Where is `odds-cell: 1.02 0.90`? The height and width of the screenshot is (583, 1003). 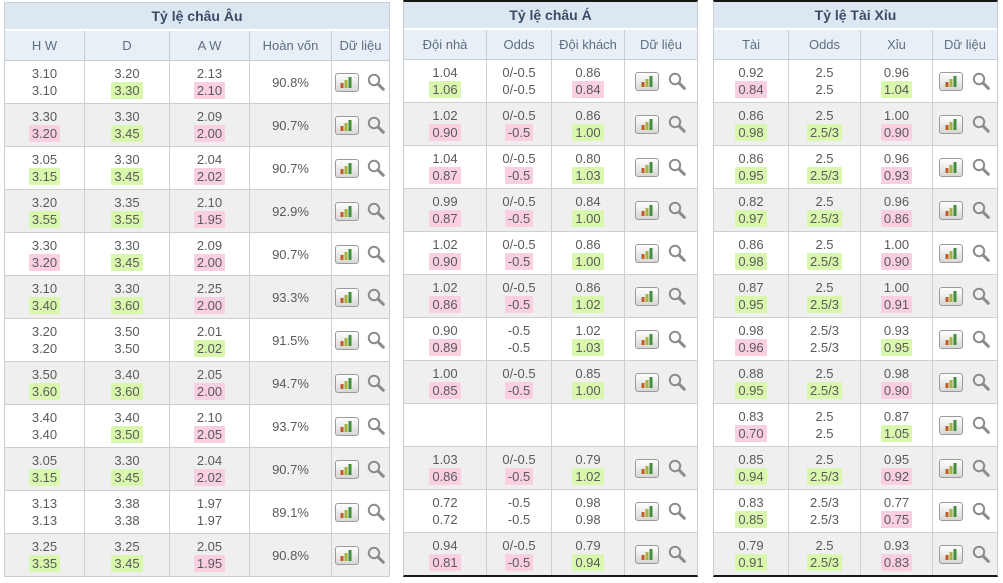
odds-cell: 1.02 0.90 is located at coordinates (445, 124).